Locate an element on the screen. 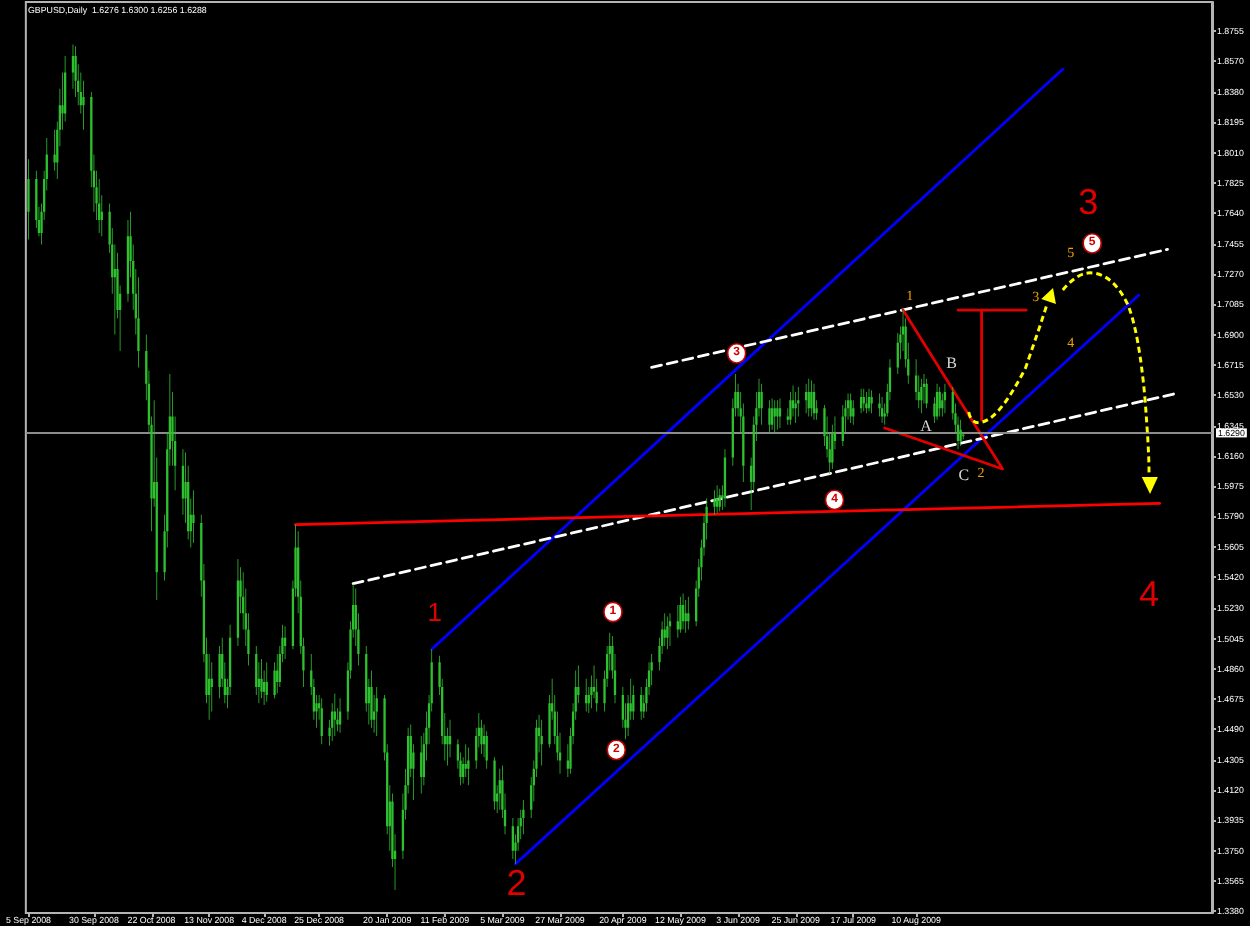 The height and width of the screenshot is (926, 1250). annotation: 3 is located at coordinates (1088, 202).